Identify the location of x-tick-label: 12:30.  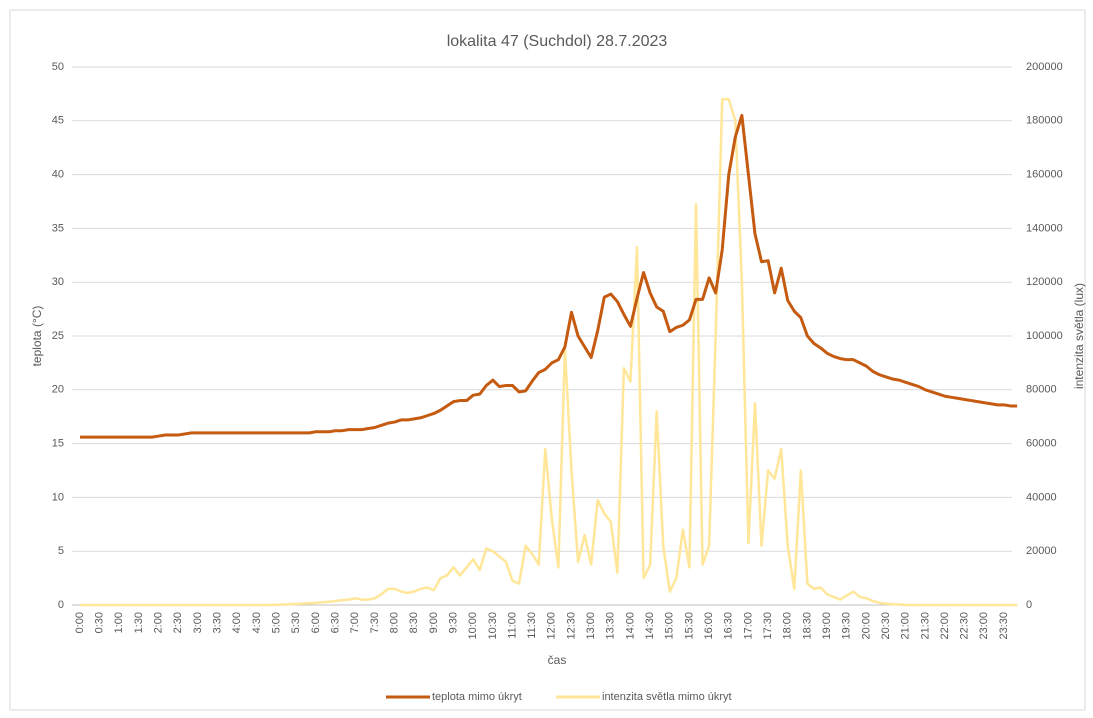
(571, 626).